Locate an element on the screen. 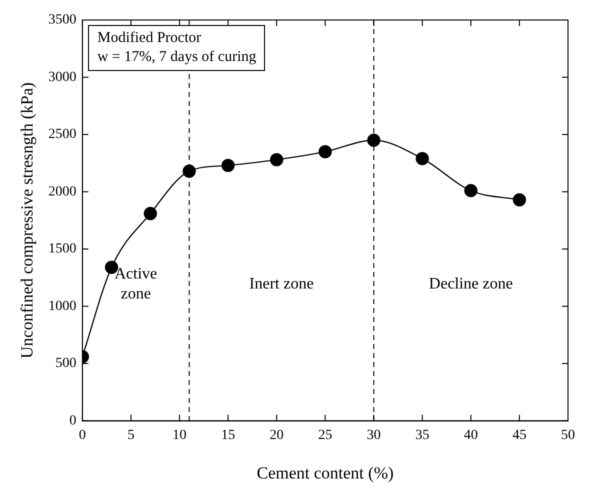 The width and height of the screenshot is (602, 488). y-tick-label: 500 is located at coordinates (65, 364).